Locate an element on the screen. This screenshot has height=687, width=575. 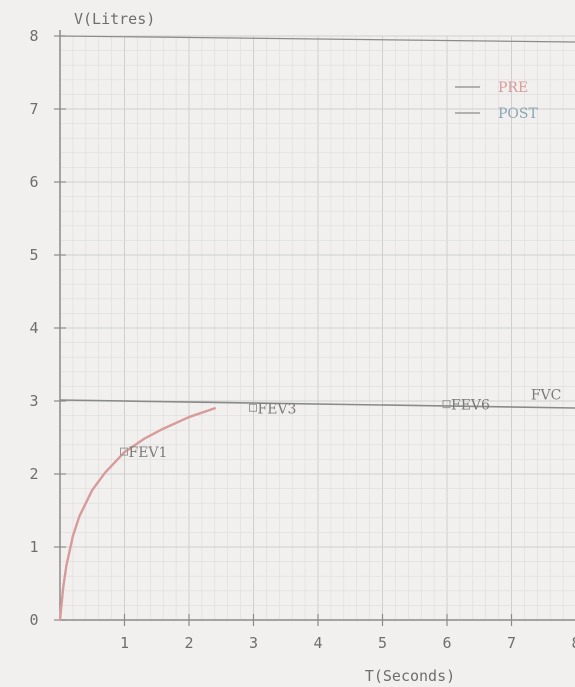
x-tick-label: 1 is located at coordinates (124, 643).